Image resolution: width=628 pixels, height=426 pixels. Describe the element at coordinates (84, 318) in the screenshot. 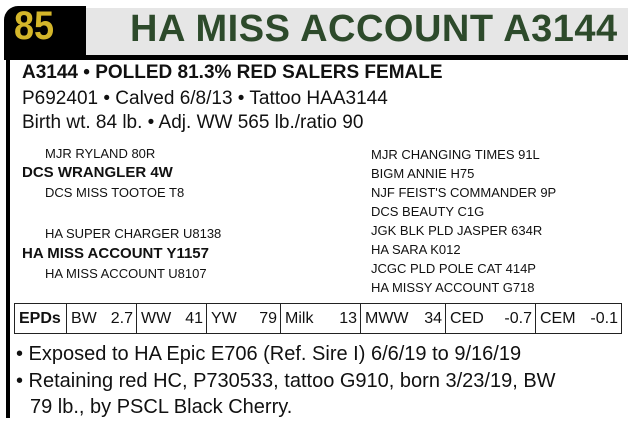

I see `epd-name: BW` at that location.